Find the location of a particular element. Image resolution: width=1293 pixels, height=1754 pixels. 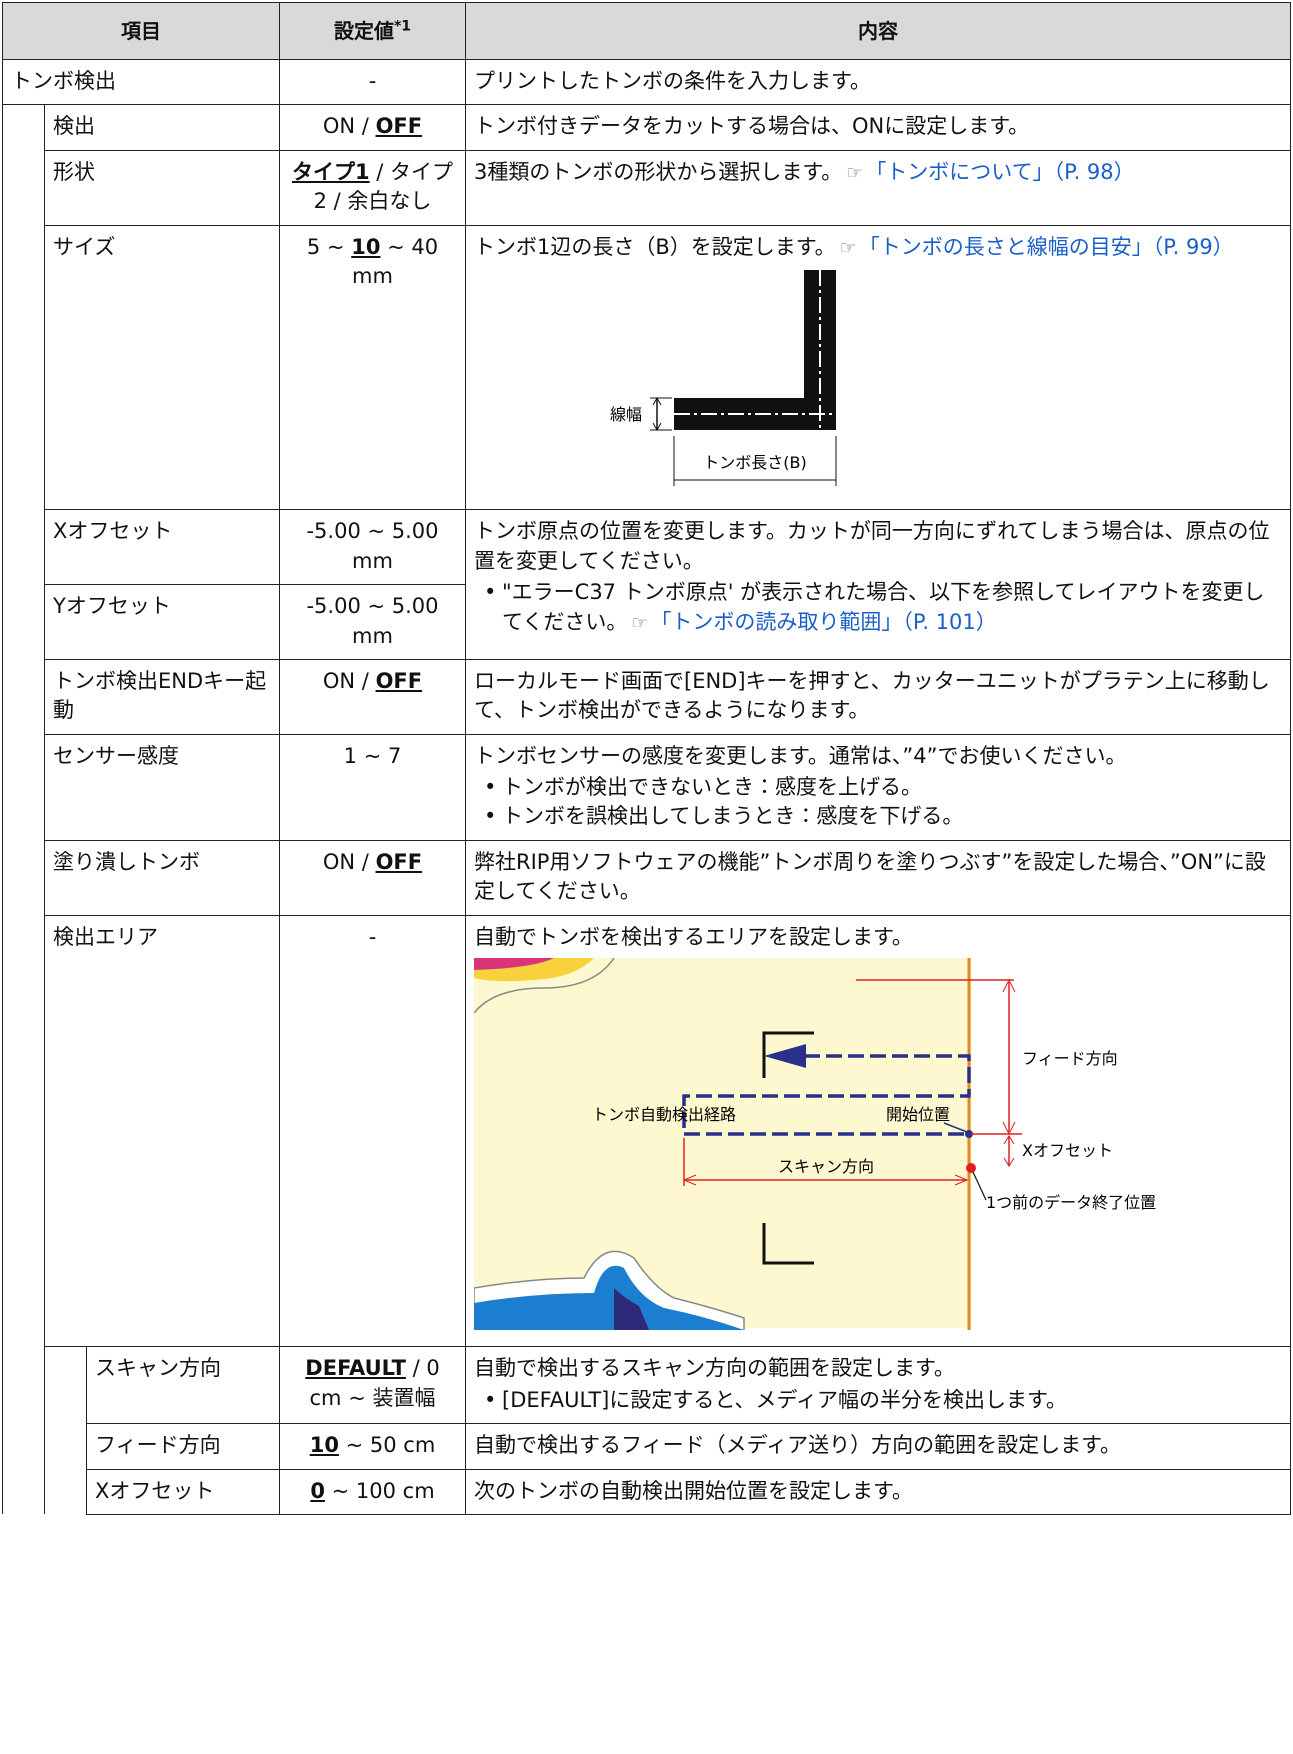

item-label: スキャン方向 is located at coordinates (158, 1368).